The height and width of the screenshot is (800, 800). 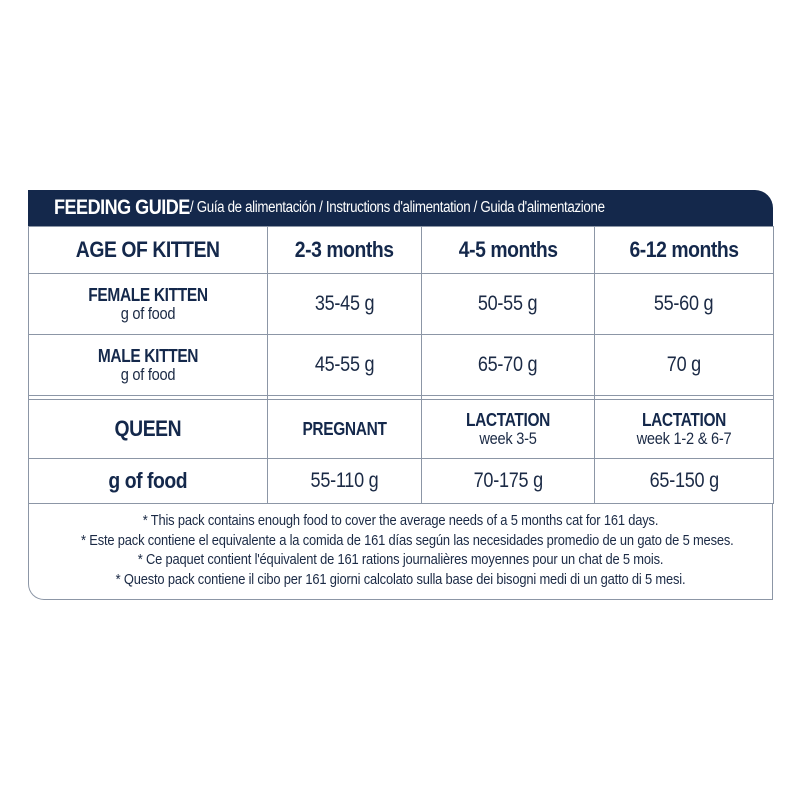 What do you see at coordinates (122, 207) in the screenshot?
I see `header-title: FEEDING GUIDE` at bounding box center [122, 207].